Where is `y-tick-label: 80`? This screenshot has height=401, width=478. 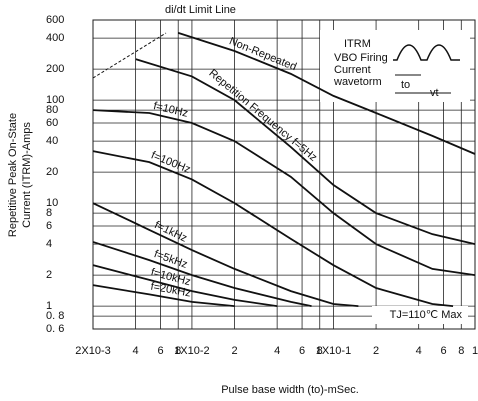 y-tick-label: 80 is located at coordinates (52, 110).